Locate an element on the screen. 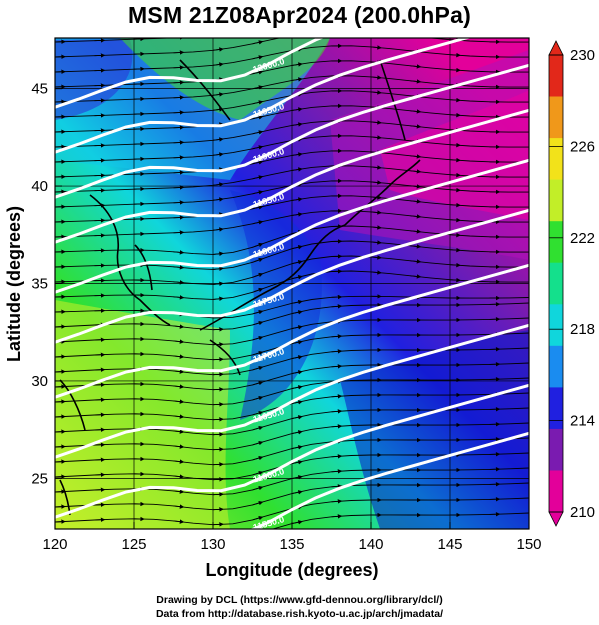 The width and height of the screenshot is (599, 625). chart-title: MSM 21Z08Apr2024 (200.0hPa) is located at coordinates (299, 15).